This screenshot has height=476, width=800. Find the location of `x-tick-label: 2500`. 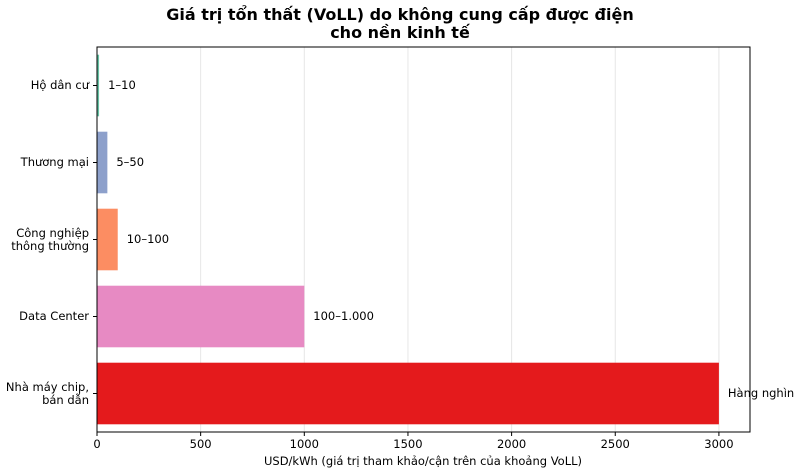

x-tick-label: 2500 is located at coordinates (615, 444).